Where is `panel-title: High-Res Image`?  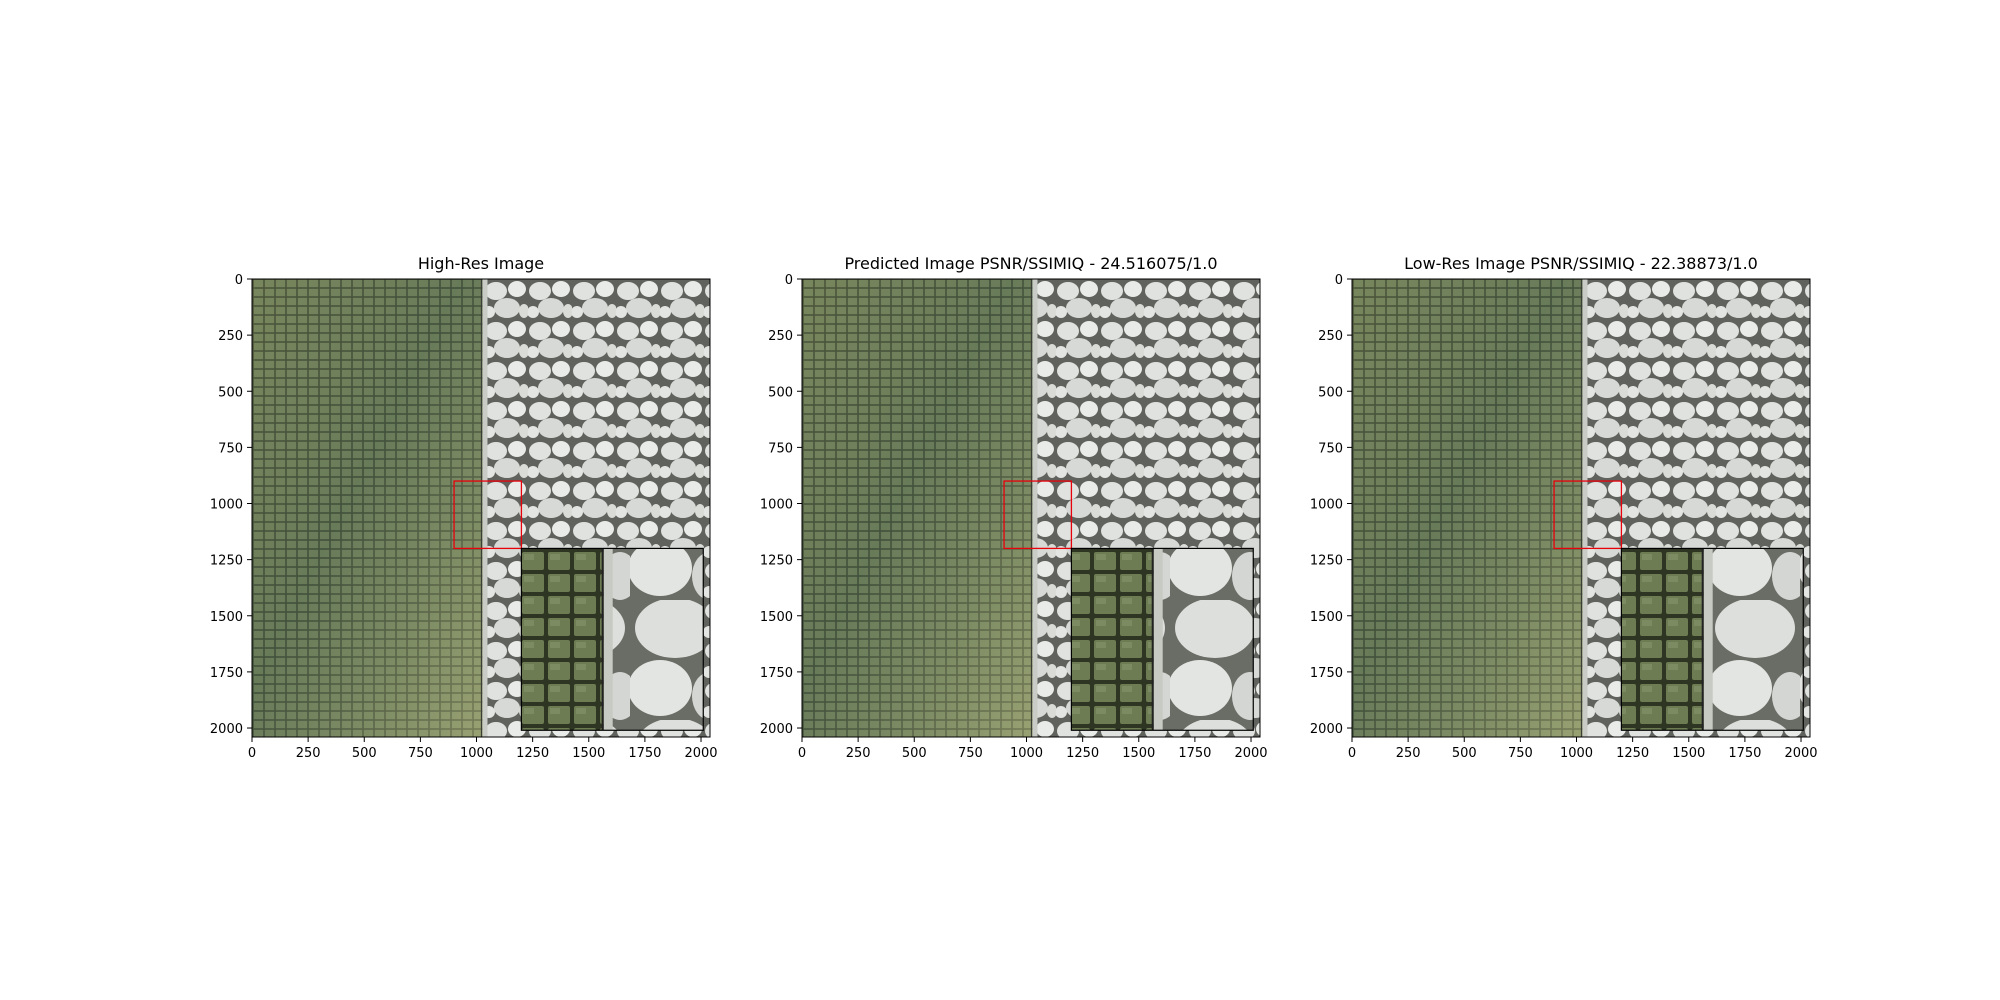 panel-title: High-Res Image is located at coordinates (481, 263).